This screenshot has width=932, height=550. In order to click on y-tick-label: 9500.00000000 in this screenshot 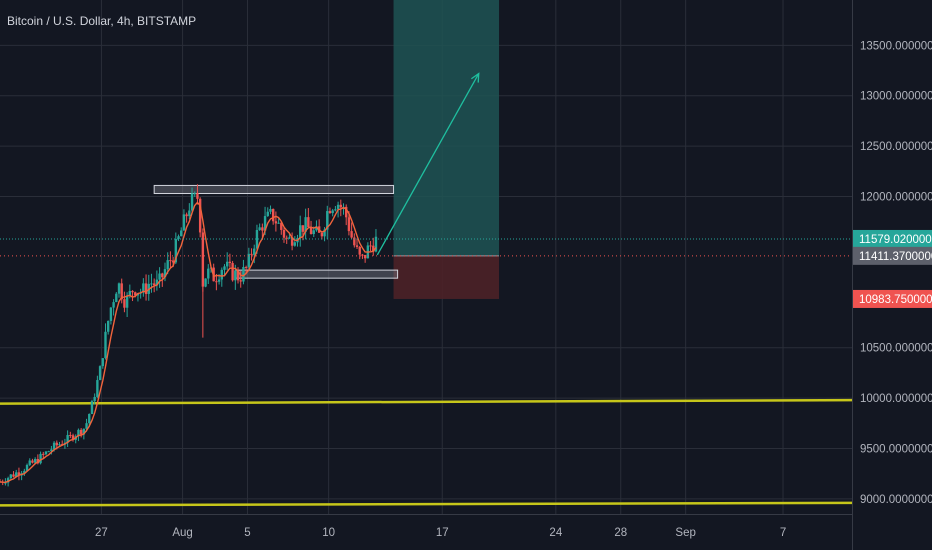, I will do `click(896, 449)`.